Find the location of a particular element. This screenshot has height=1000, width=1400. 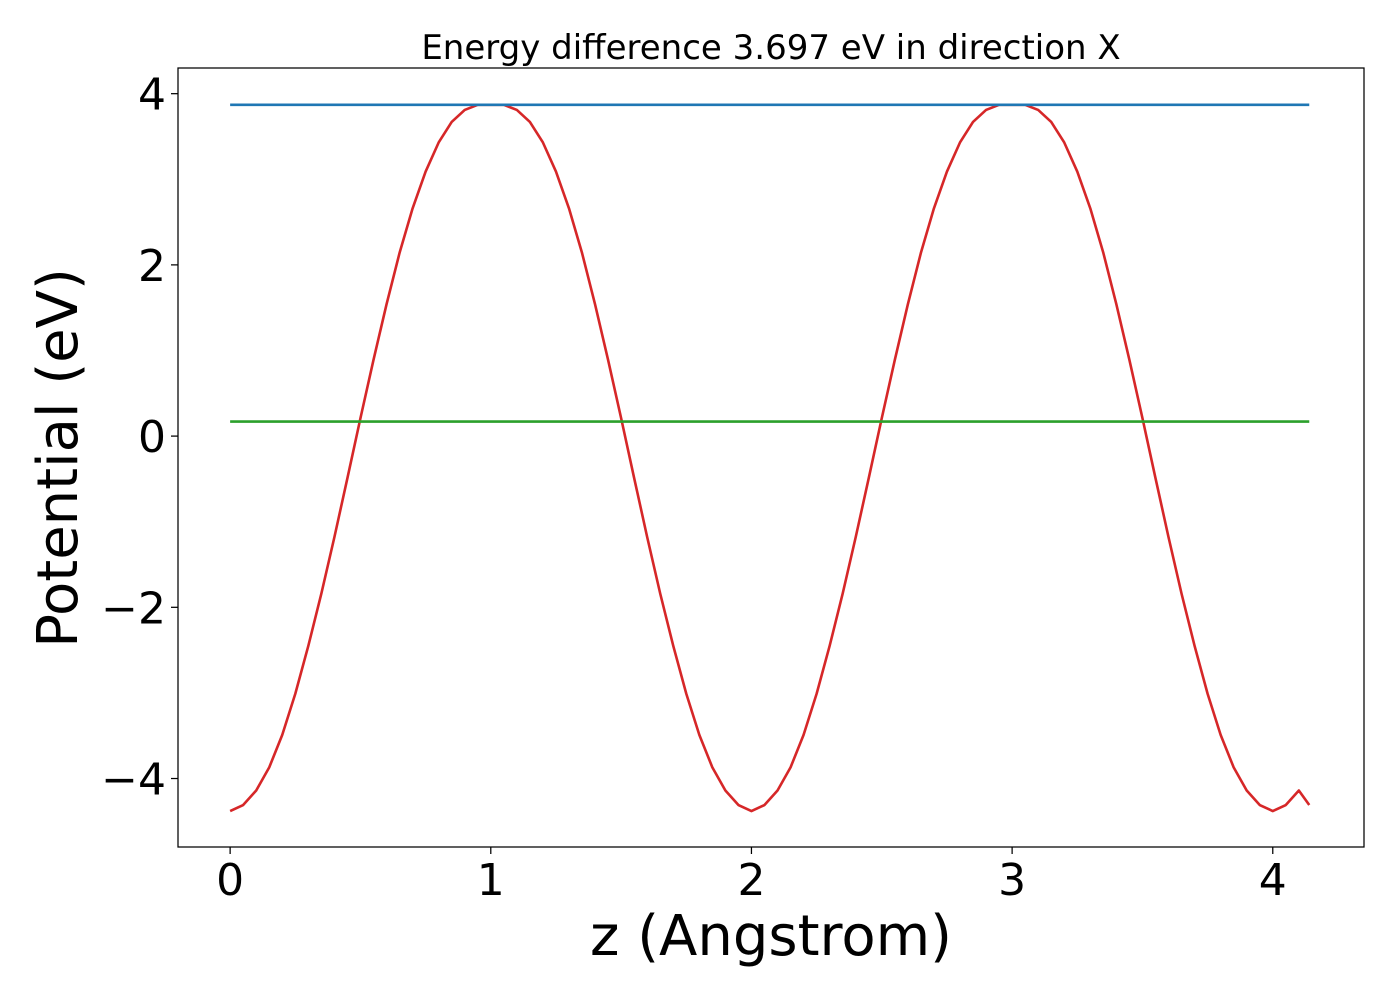

y-tick-label: 0 is located at coordinates (152, 437).